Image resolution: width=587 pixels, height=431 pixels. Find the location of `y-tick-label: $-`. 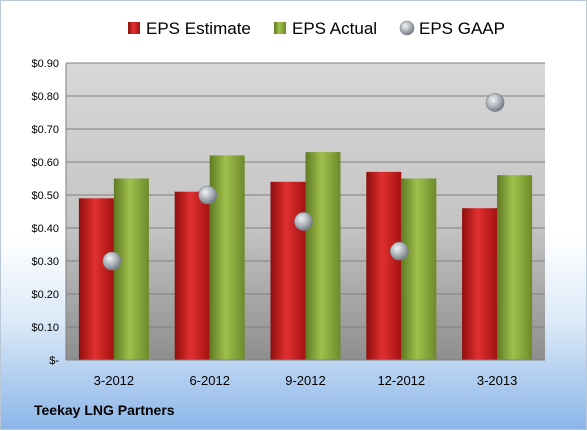

y-tick-label: $- is located at coordinates (54, 361).